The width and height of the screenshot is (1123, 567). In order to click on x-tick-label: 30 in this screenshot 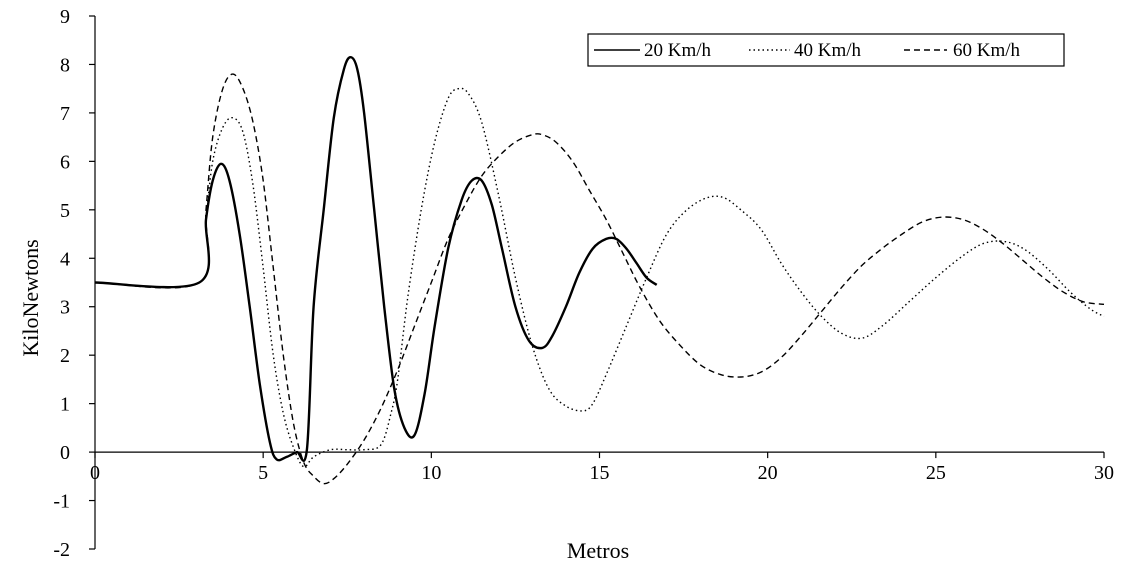, I will do `click(1104, 473)`.